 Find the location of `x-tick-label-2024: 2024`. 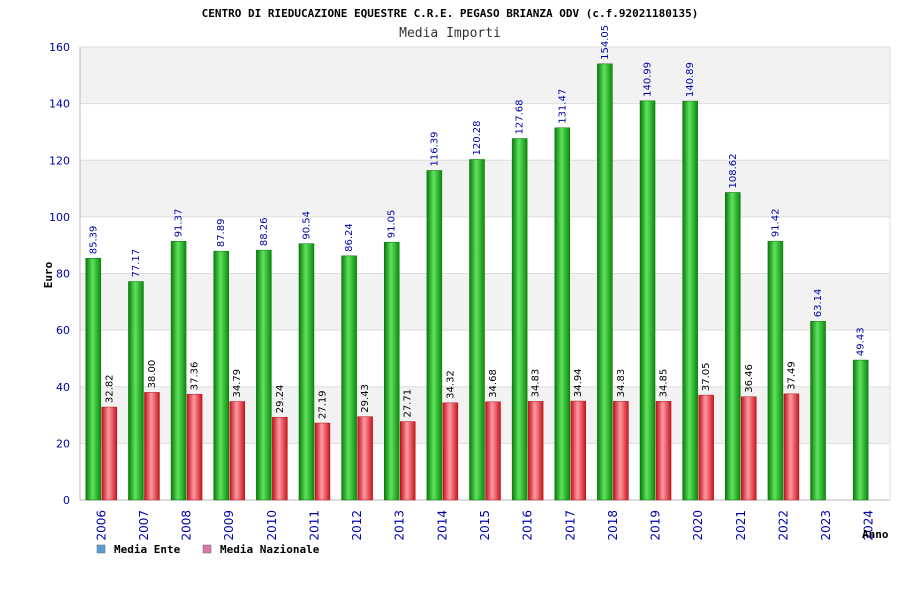

x-tick-label-2024: 2024 is located at coordinates (869, 525).